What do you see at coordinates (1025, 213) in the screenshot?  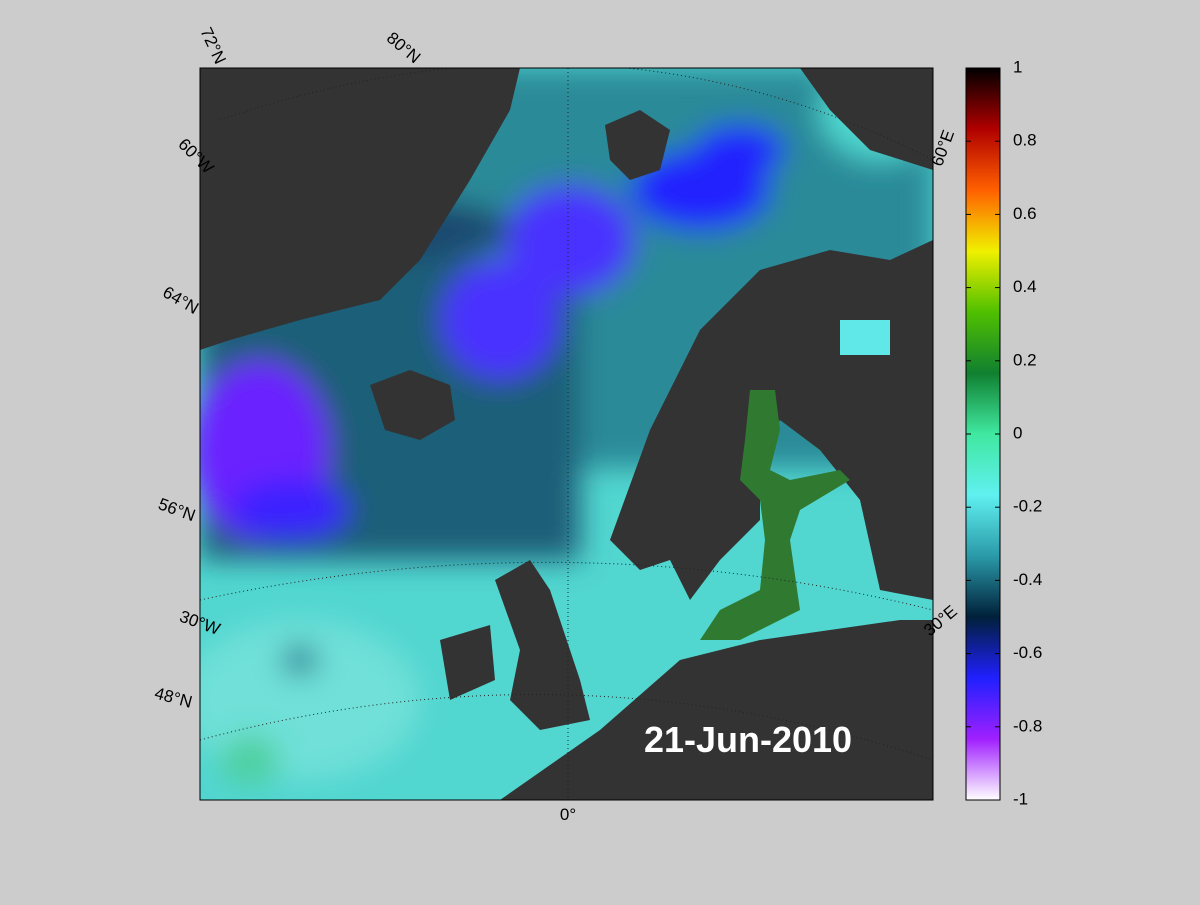 I see `colorbar-tick-label: 0.6` at bounding box center [1025, 213].